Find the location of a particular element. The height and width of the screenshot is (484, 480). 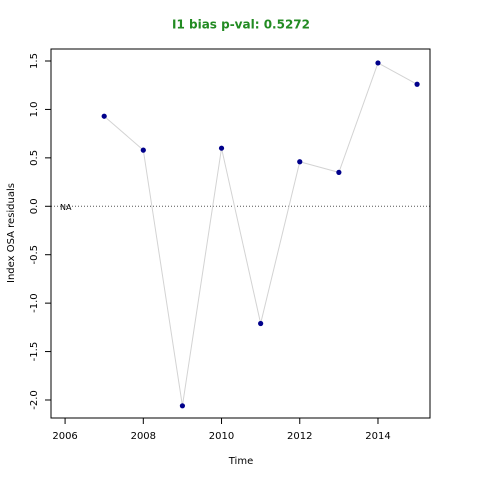

x-tick-label: 2014 is located at coordinates (377, 436).